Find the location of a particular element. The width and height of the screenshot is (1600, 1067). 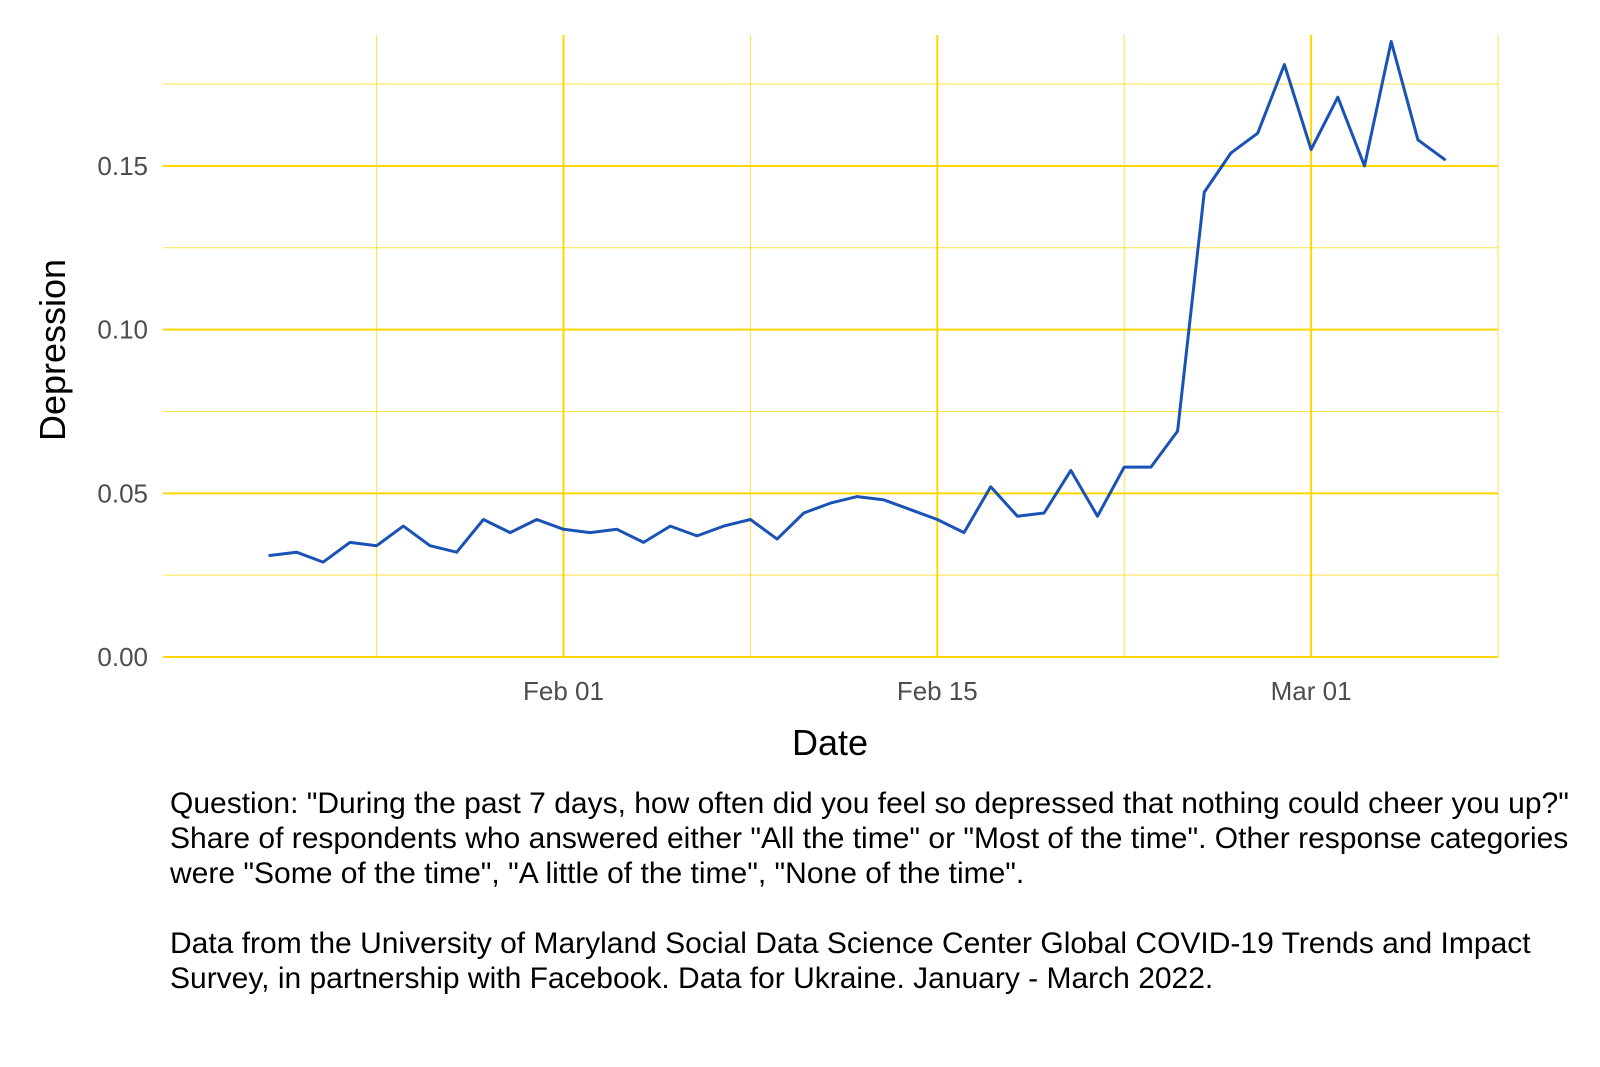

y-tick-label: 0.05 is located at coordinates (122, 493).